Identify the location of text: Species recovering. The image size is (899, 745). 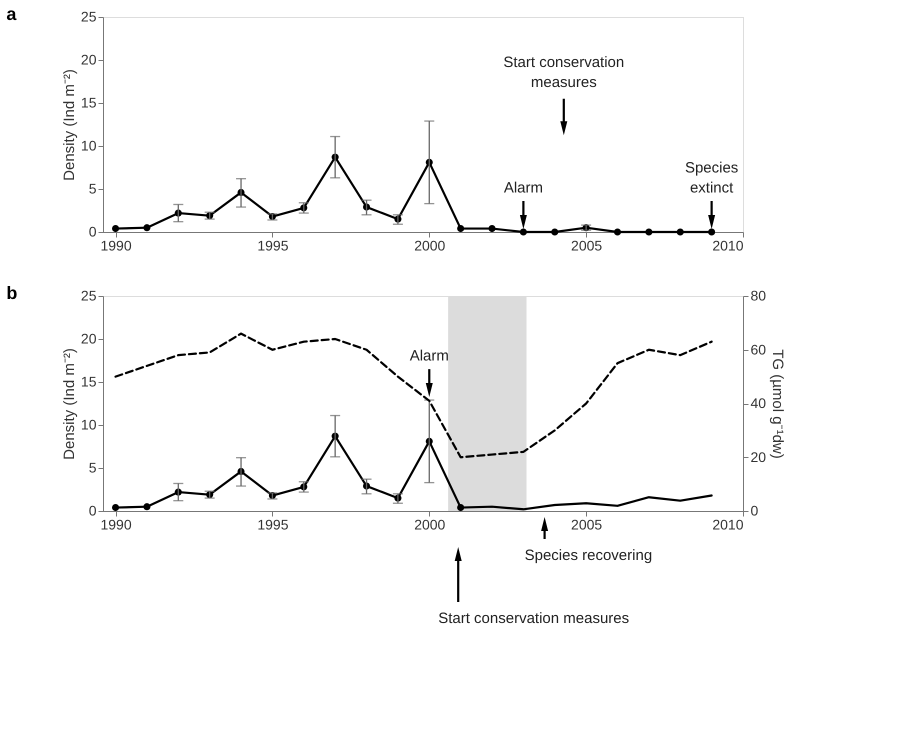
(588, 555).